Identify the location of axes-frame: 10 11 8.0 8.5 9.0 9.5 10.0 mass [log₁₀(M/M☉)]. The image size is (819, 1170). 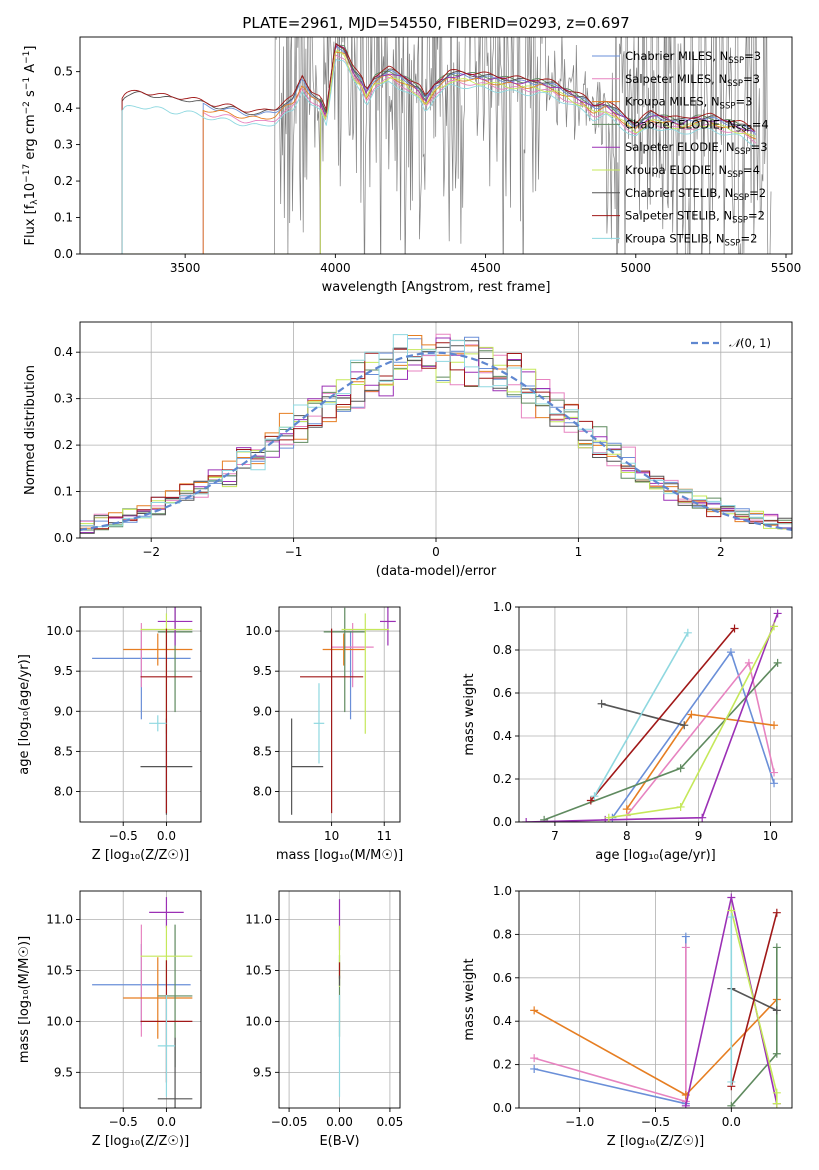
(324, 734).